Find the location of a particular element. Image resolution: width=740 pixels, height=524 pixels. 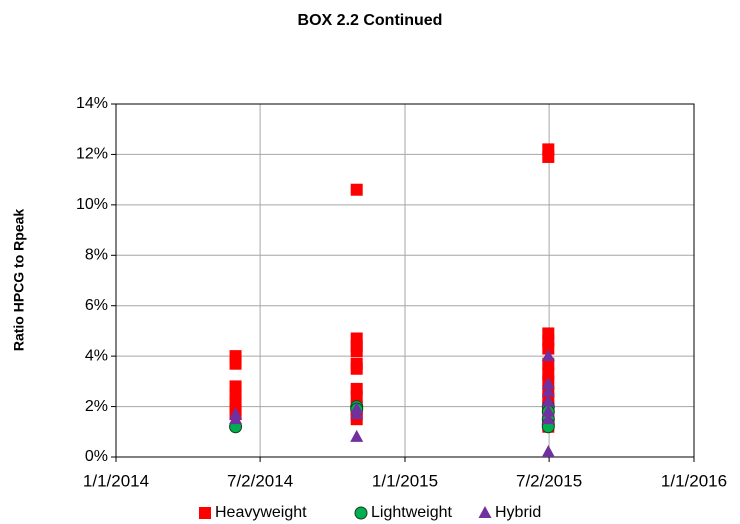

chart-title: BOX 2.2 Continued is located at coordinates (370, 20).